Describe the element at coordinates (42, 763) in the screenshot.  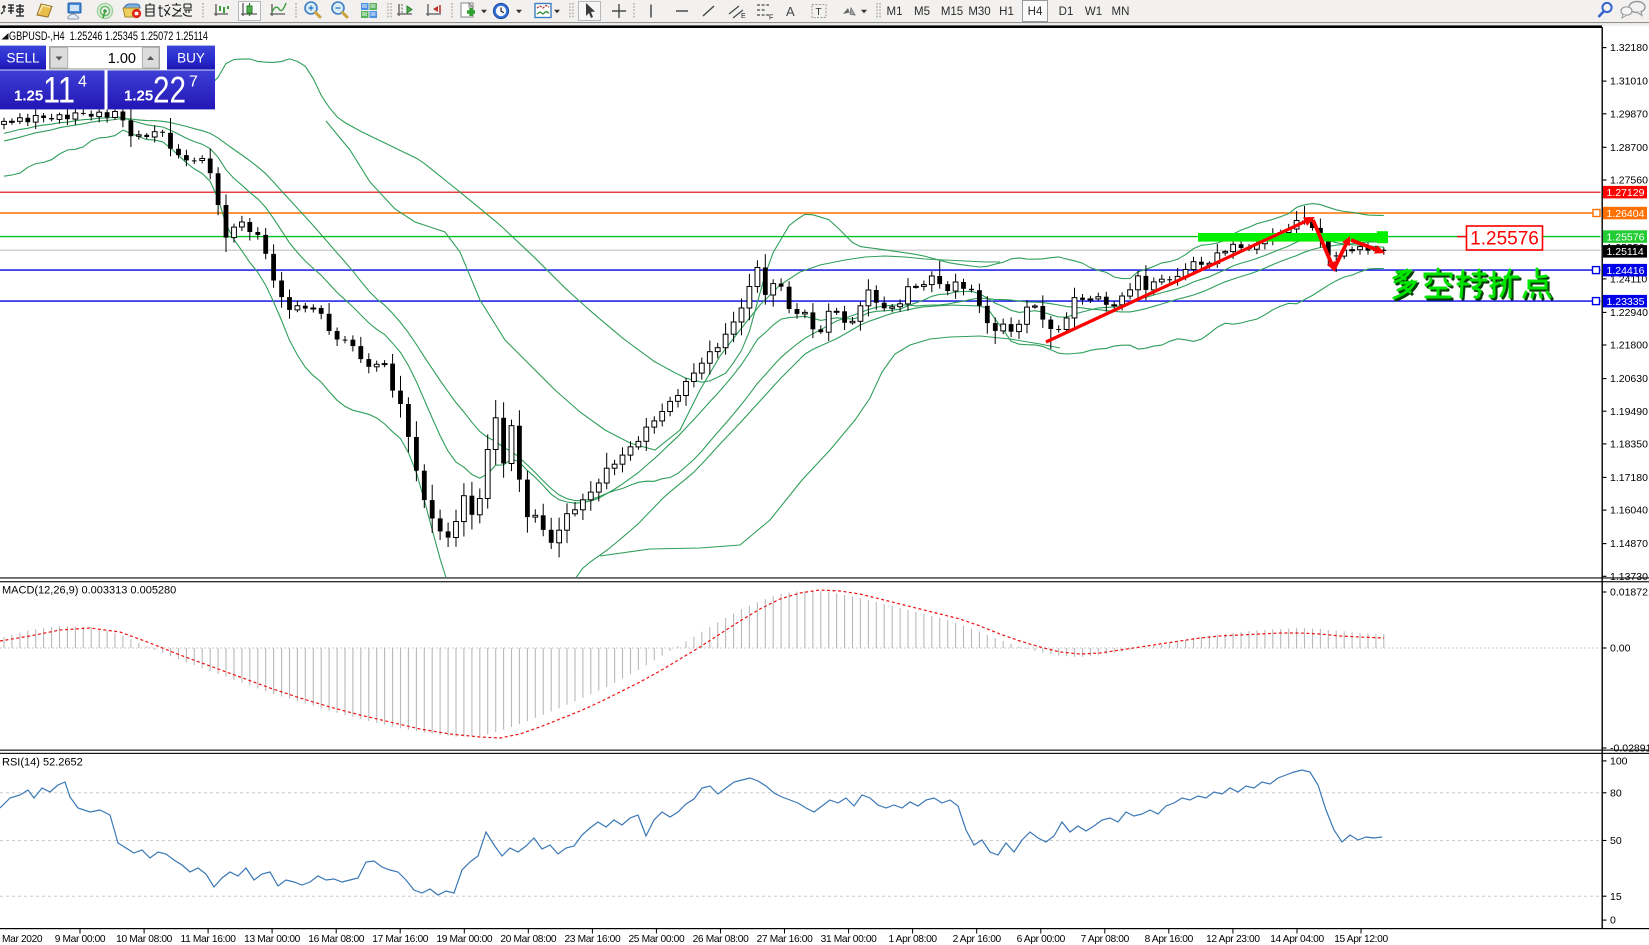
I see `svg-text: RSI(14) 52.2652` at that location.